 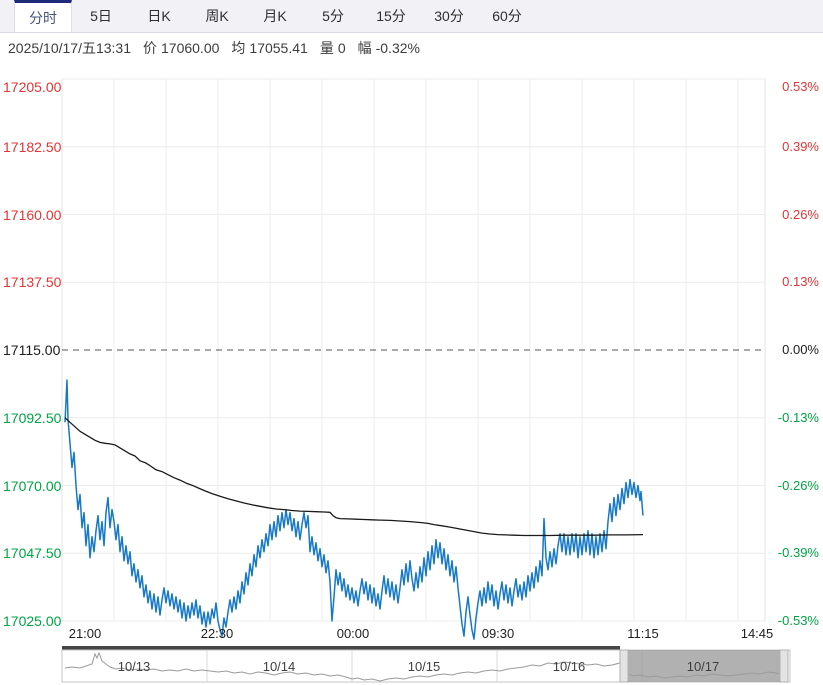 What do you see at coordinates (798, 553) in the screenshot?
I see `y-axis-percent-label: -0.39%` at bounding box center [798, 553].